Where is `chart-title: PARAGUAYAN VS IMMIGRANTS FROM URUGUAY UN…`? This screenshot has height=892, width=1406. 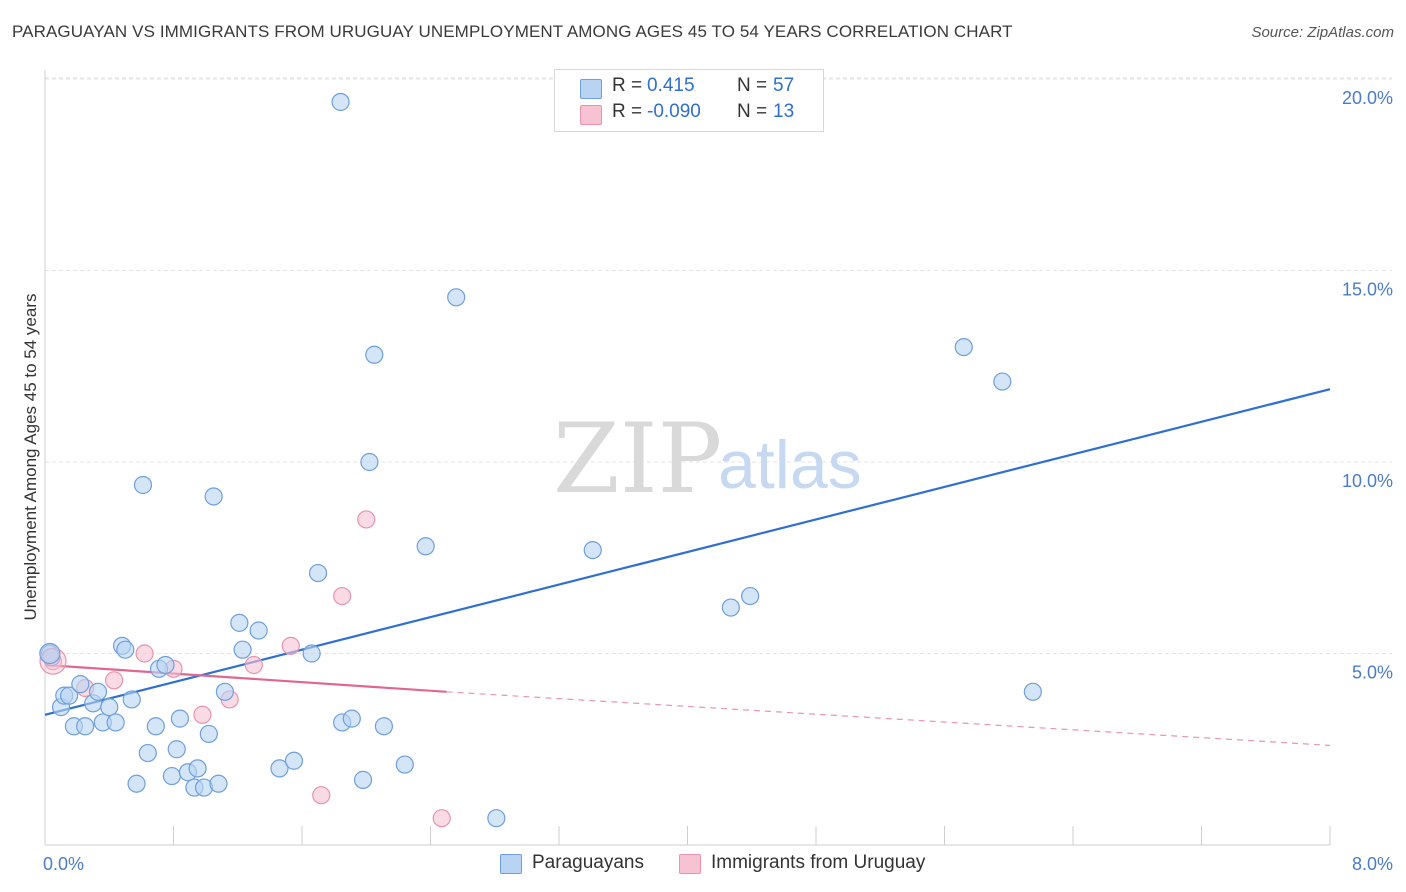
chart-title: PARAGUAYAN VS IMMIGRANTS FROM URUGUAY UN… is located at coordinates (512, 31).